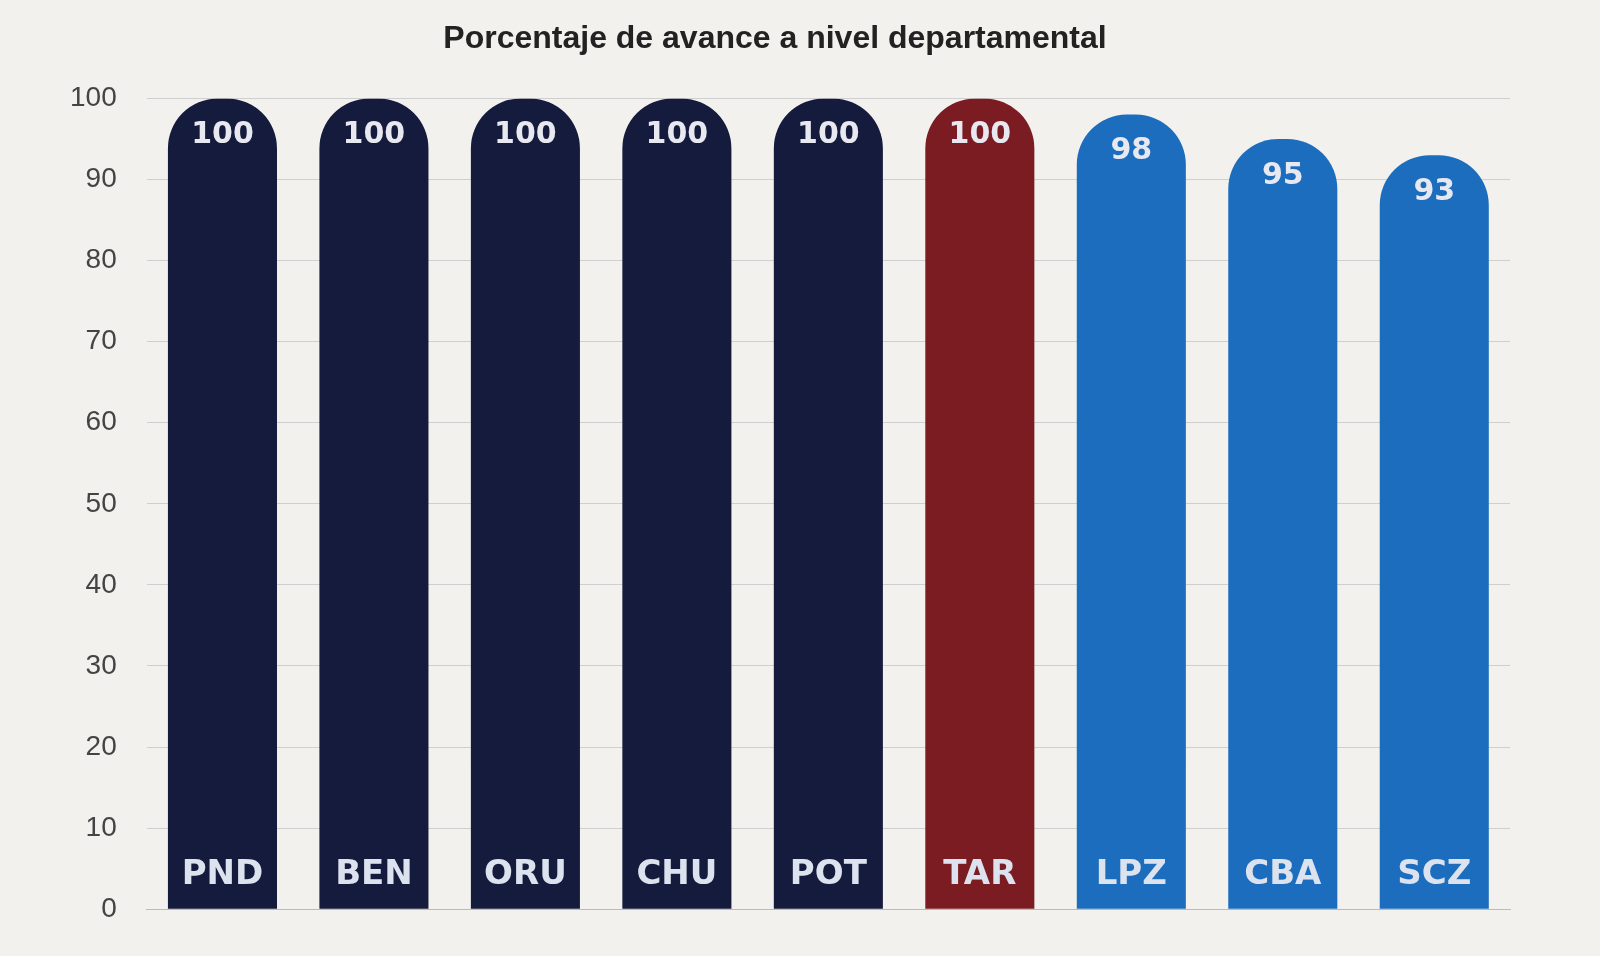 This screenshot has height=956, width=1600. I want to click on y-tick-label: 90, so click(101, 178).